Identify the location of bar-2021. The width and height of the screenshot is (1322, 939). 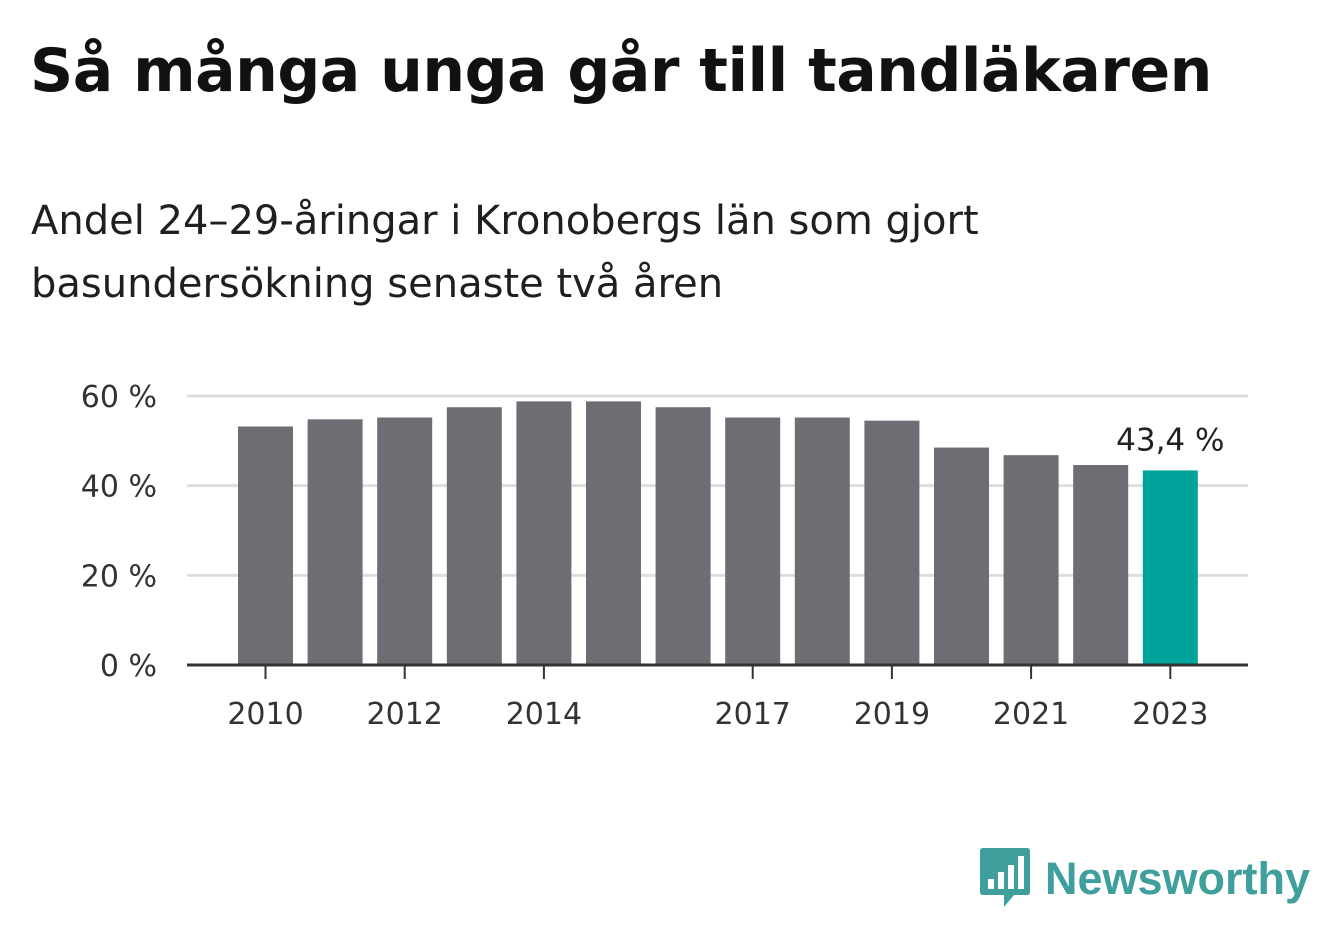
(1031, 560).